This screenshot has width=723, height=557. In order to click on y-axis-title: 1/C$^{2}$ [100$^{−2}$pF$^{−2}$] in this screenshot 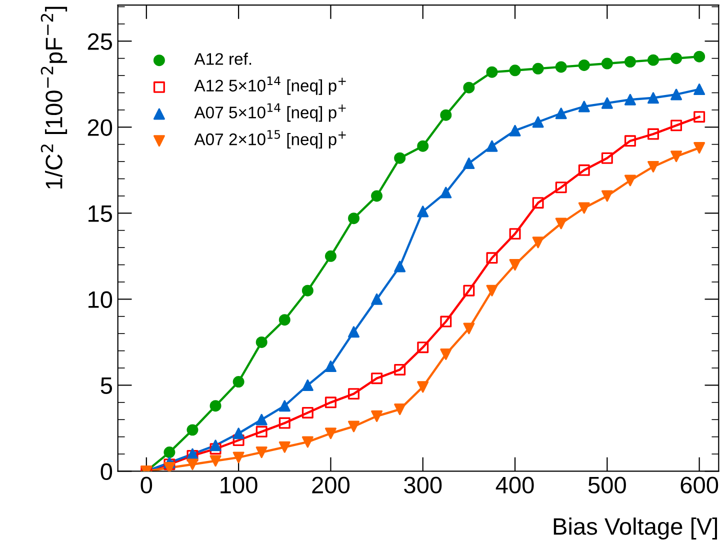, I will do `click(54, 97)`.